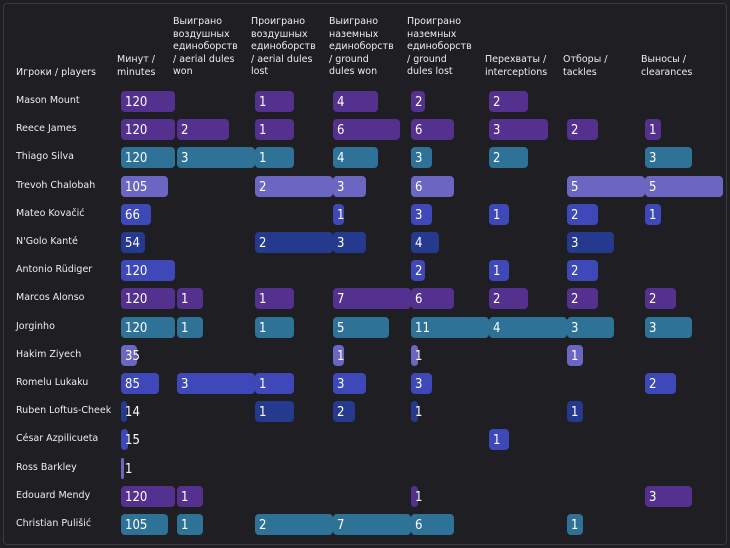 The height and width of the screenshot is (548, 730). I want to click on value-label: 11, so click(422, 328).